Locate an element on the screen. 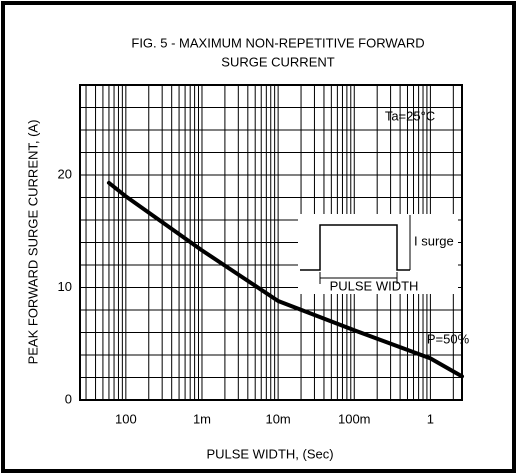 This screenshot has height=474, width=517. x-tick-label: 100m is located at coordinates (354, 418).